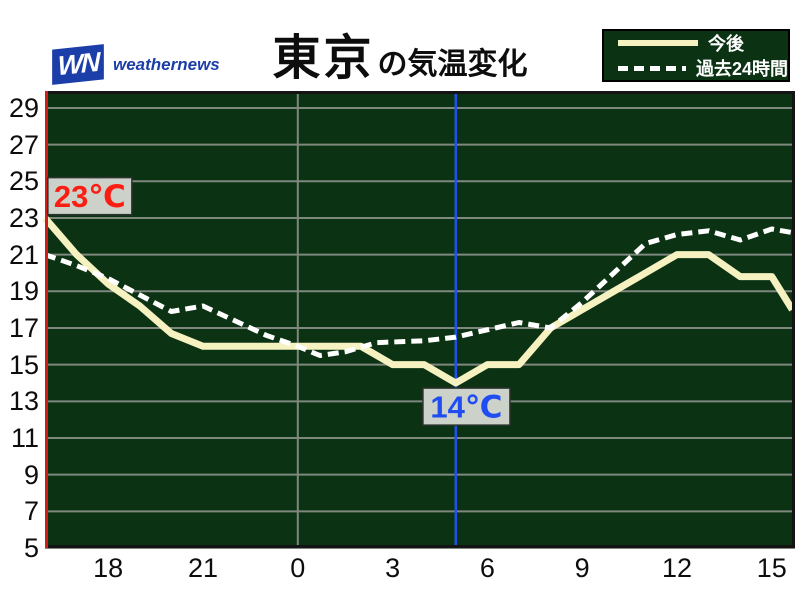 Image resolution: width=800 pixels, height=600 pixels. What do you see at coordinates (31, 548) in the screenshot?
I see `y-tick-label: 5` at bounding box center [31, 548].